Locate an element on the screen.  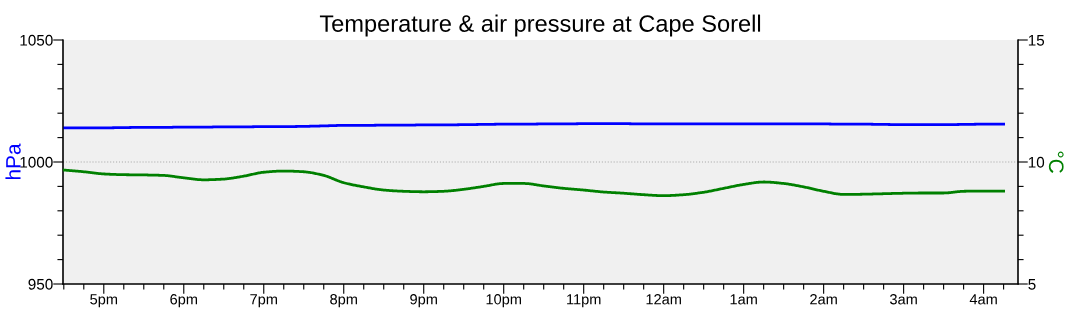
x-tick-label: 10pm is located at coordinates (503, 301).